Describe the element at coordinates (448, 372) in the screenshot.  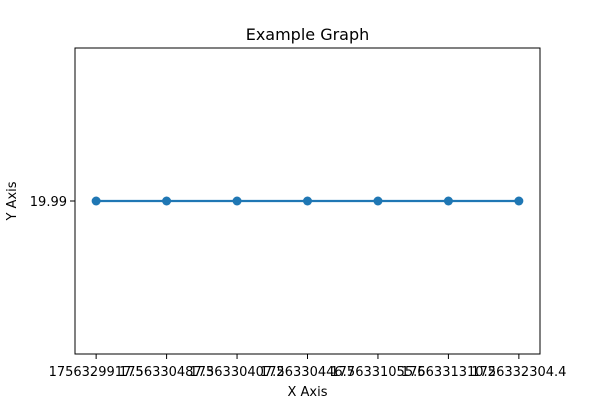
I see `x-tick-label: 1756331310.2` at that location.